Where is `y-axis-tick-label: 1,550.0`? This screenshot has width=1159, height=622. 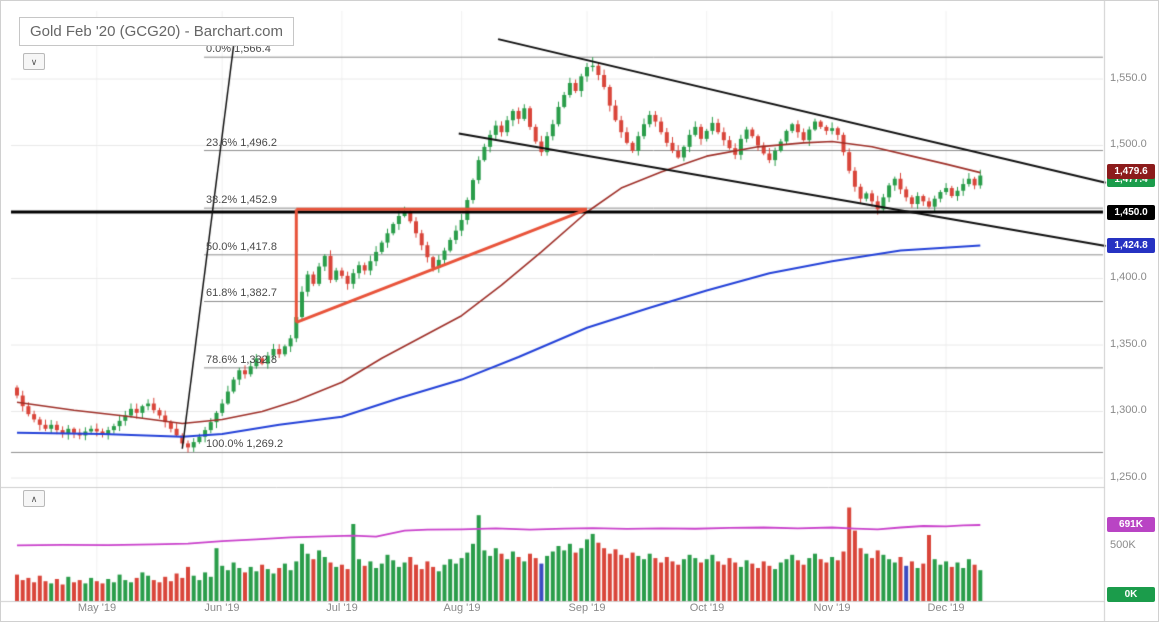
y-axis-tick-label: 1,550.0 is located at coordinates (1128, 78).